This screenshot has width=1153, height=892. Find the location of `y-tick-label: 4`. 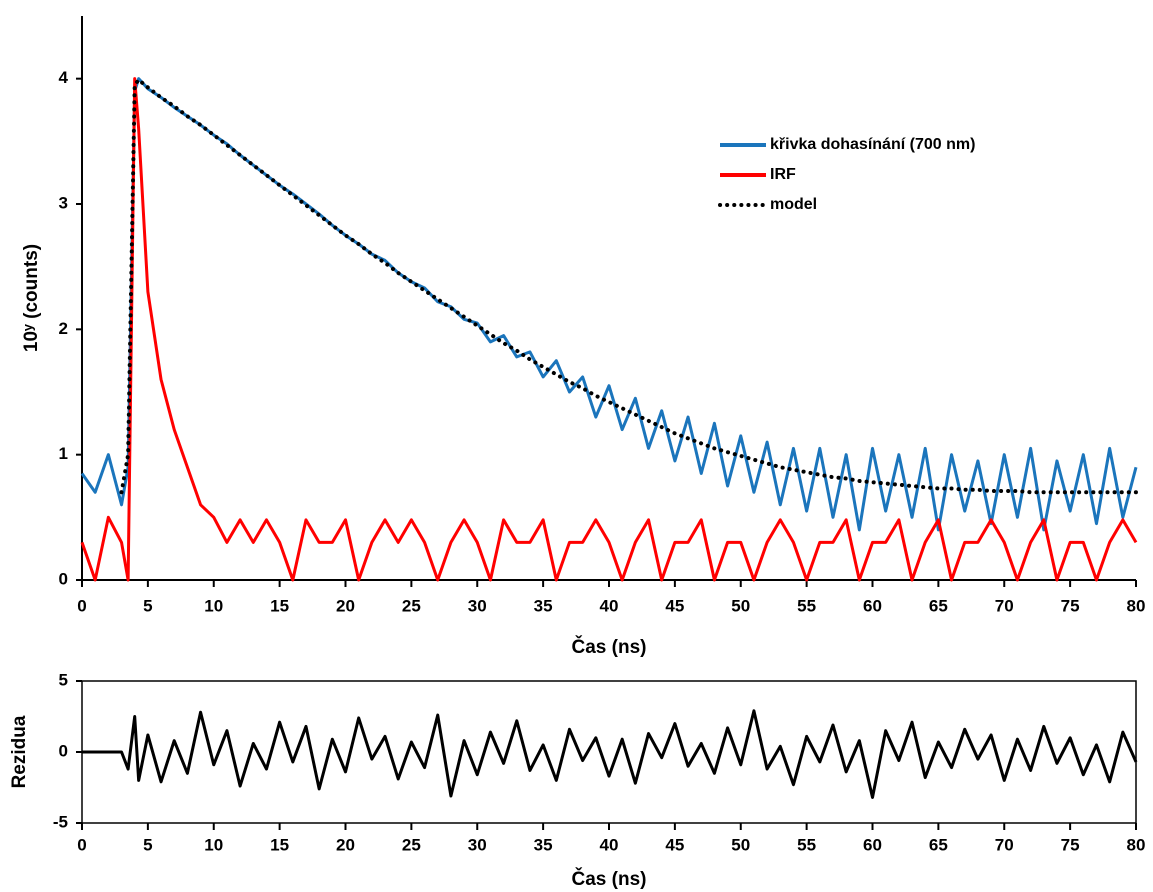

y-tick-label: 4 is located at coordinates (64, 77).